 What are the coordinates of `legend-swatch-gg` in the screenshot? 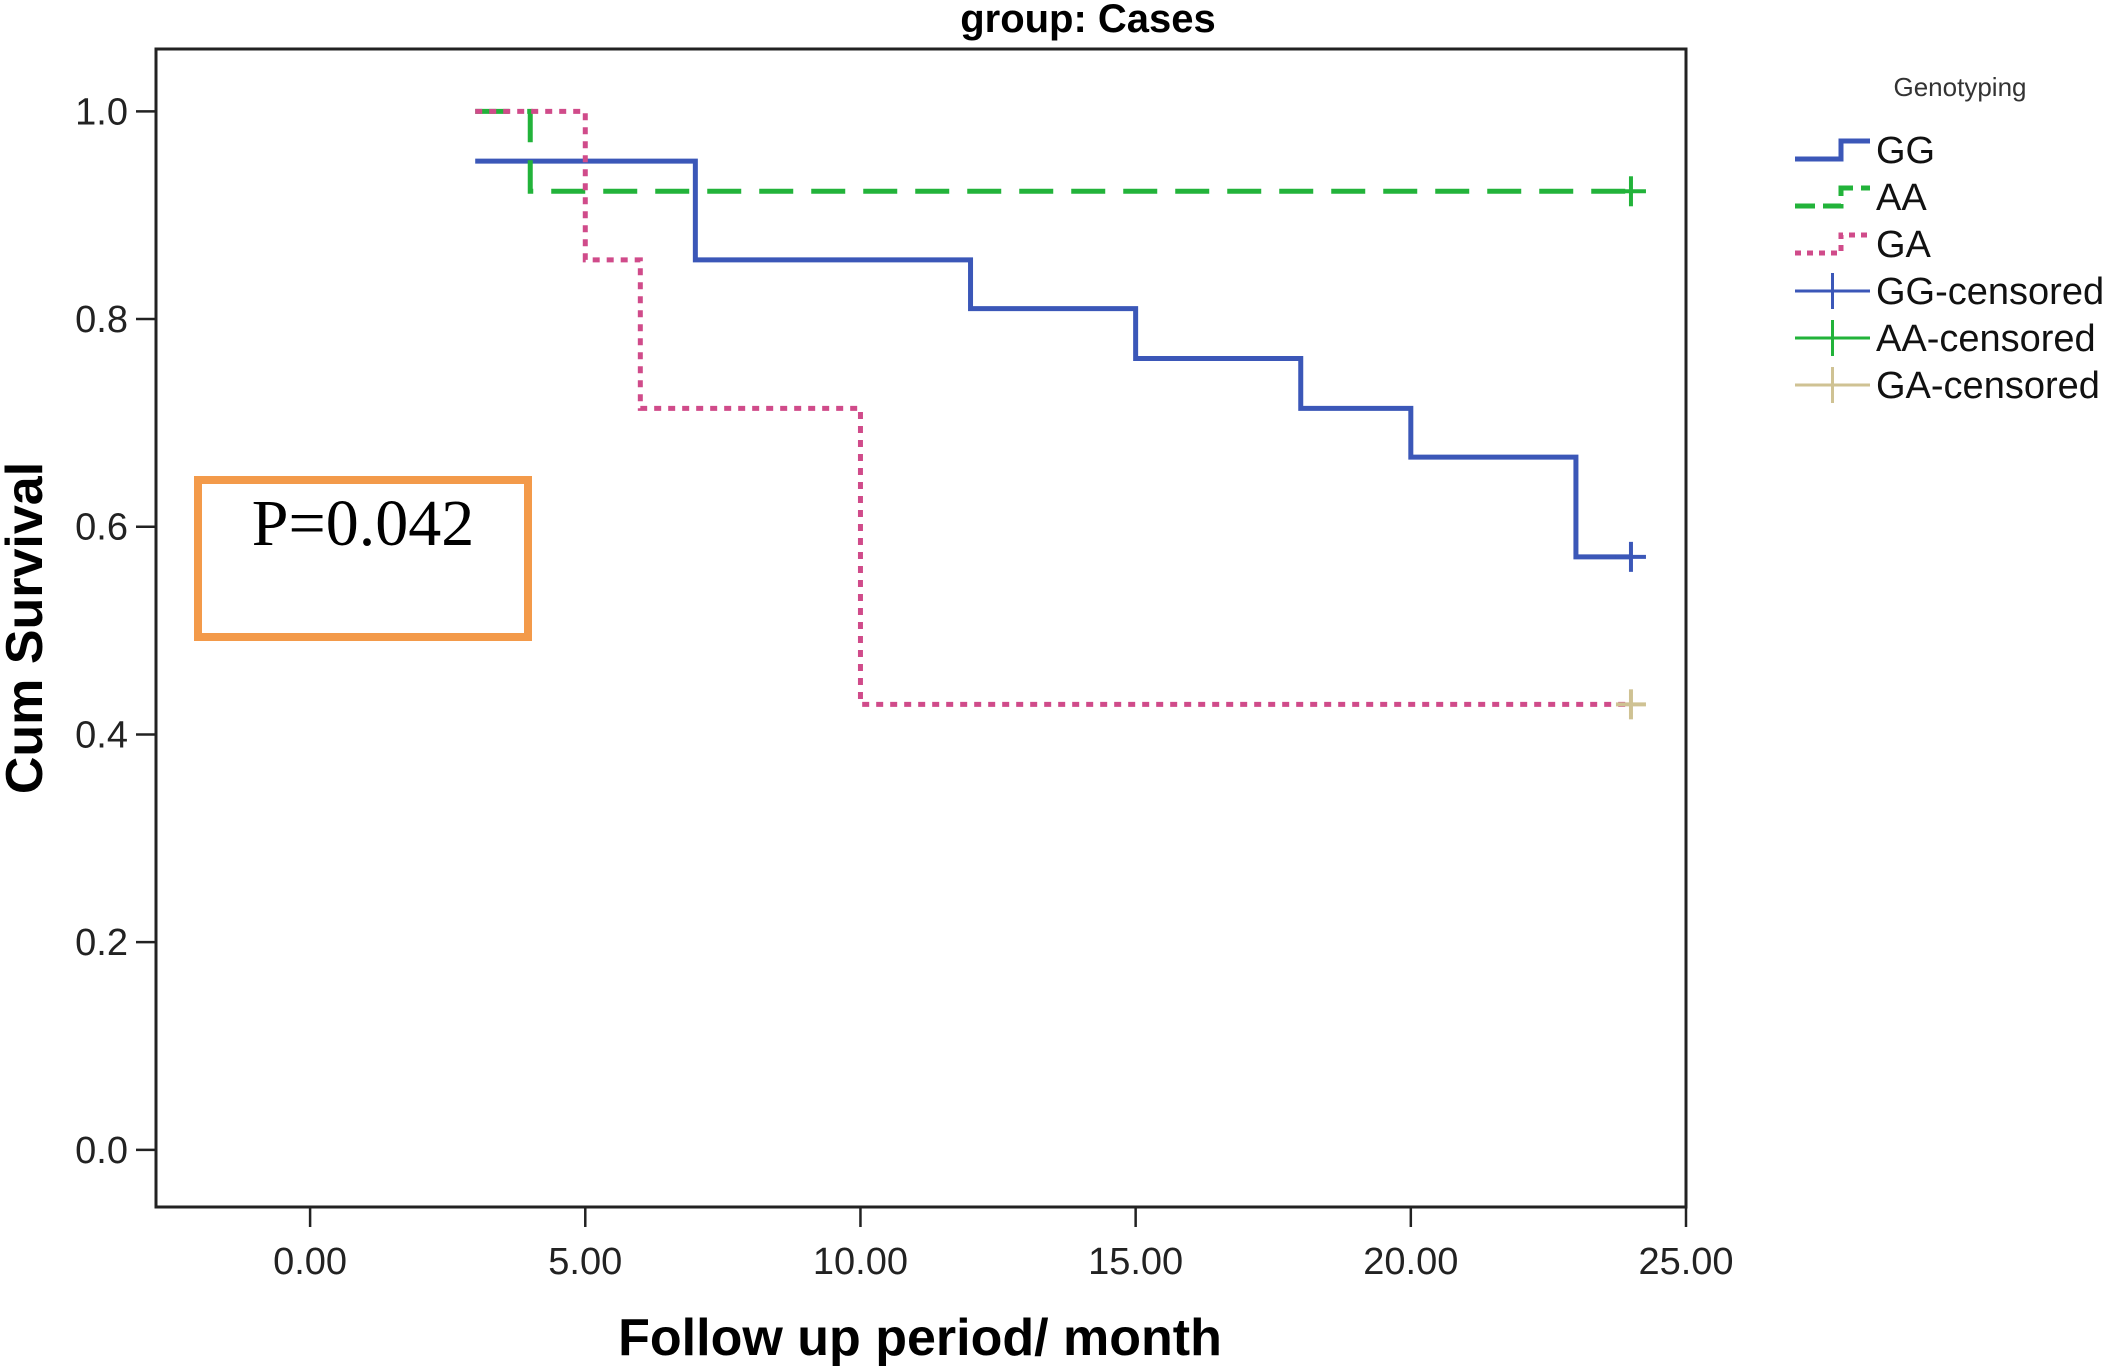 It's located at (1832, 150).